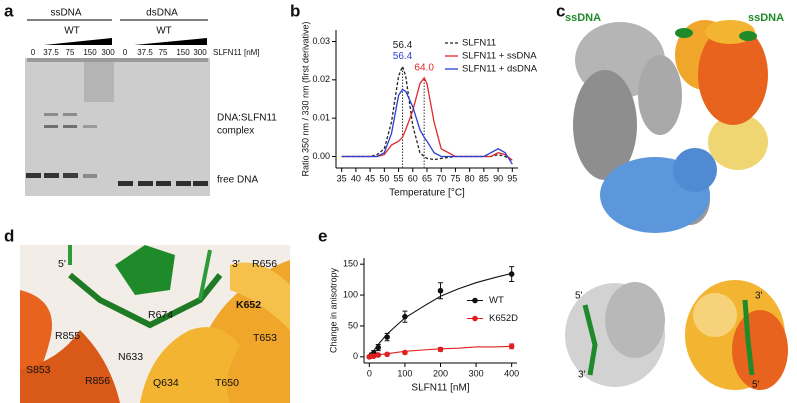  I want to click on residue-label: S853, so click(38, 370).